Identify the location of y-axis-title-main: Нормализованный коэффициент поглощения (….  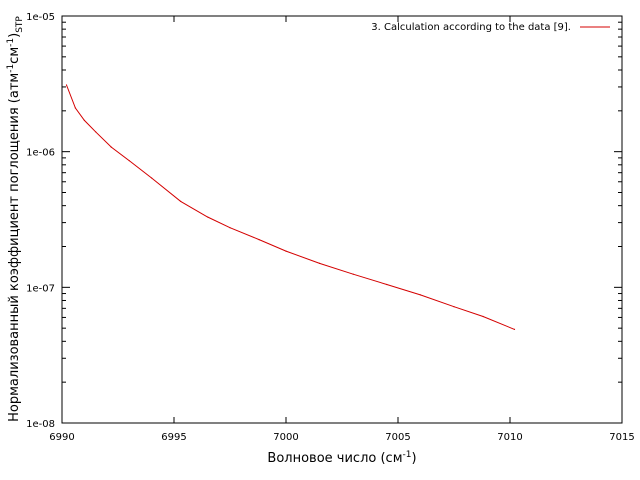
(14, 247).